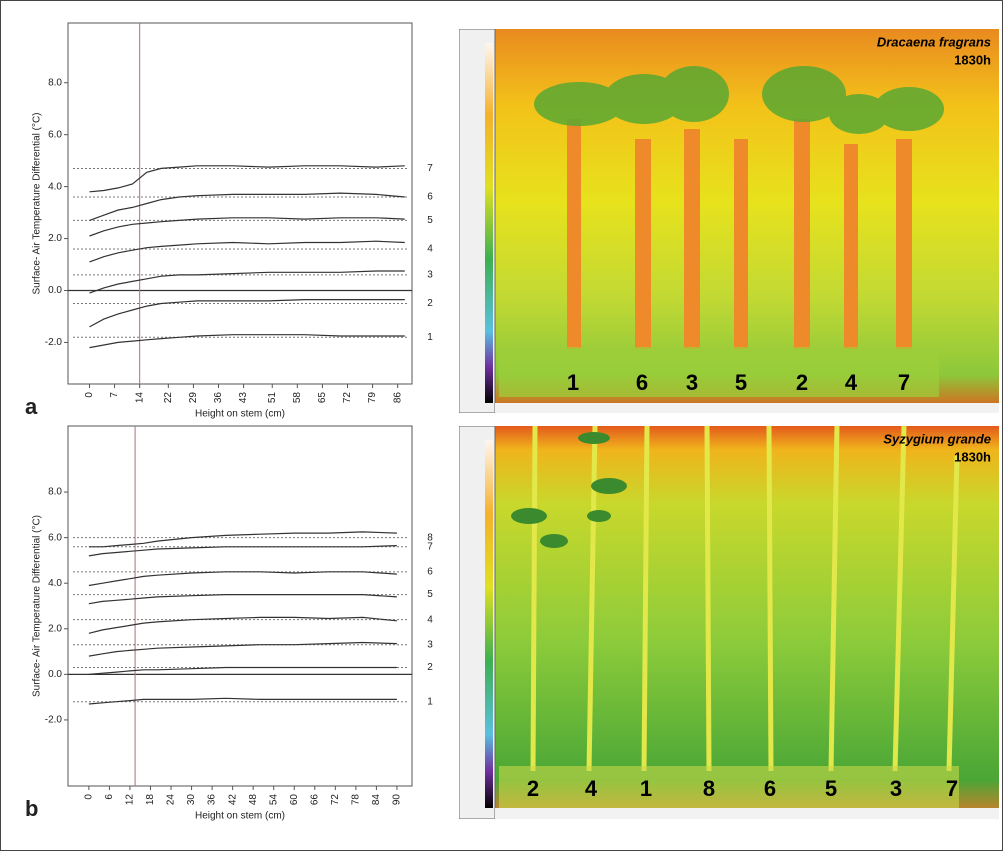 The image size is (1003, 851). What do you see at coordinates (171, 800) in the screenshot?
I see `x-tick-label: 24` at bounding box center [171, 800].